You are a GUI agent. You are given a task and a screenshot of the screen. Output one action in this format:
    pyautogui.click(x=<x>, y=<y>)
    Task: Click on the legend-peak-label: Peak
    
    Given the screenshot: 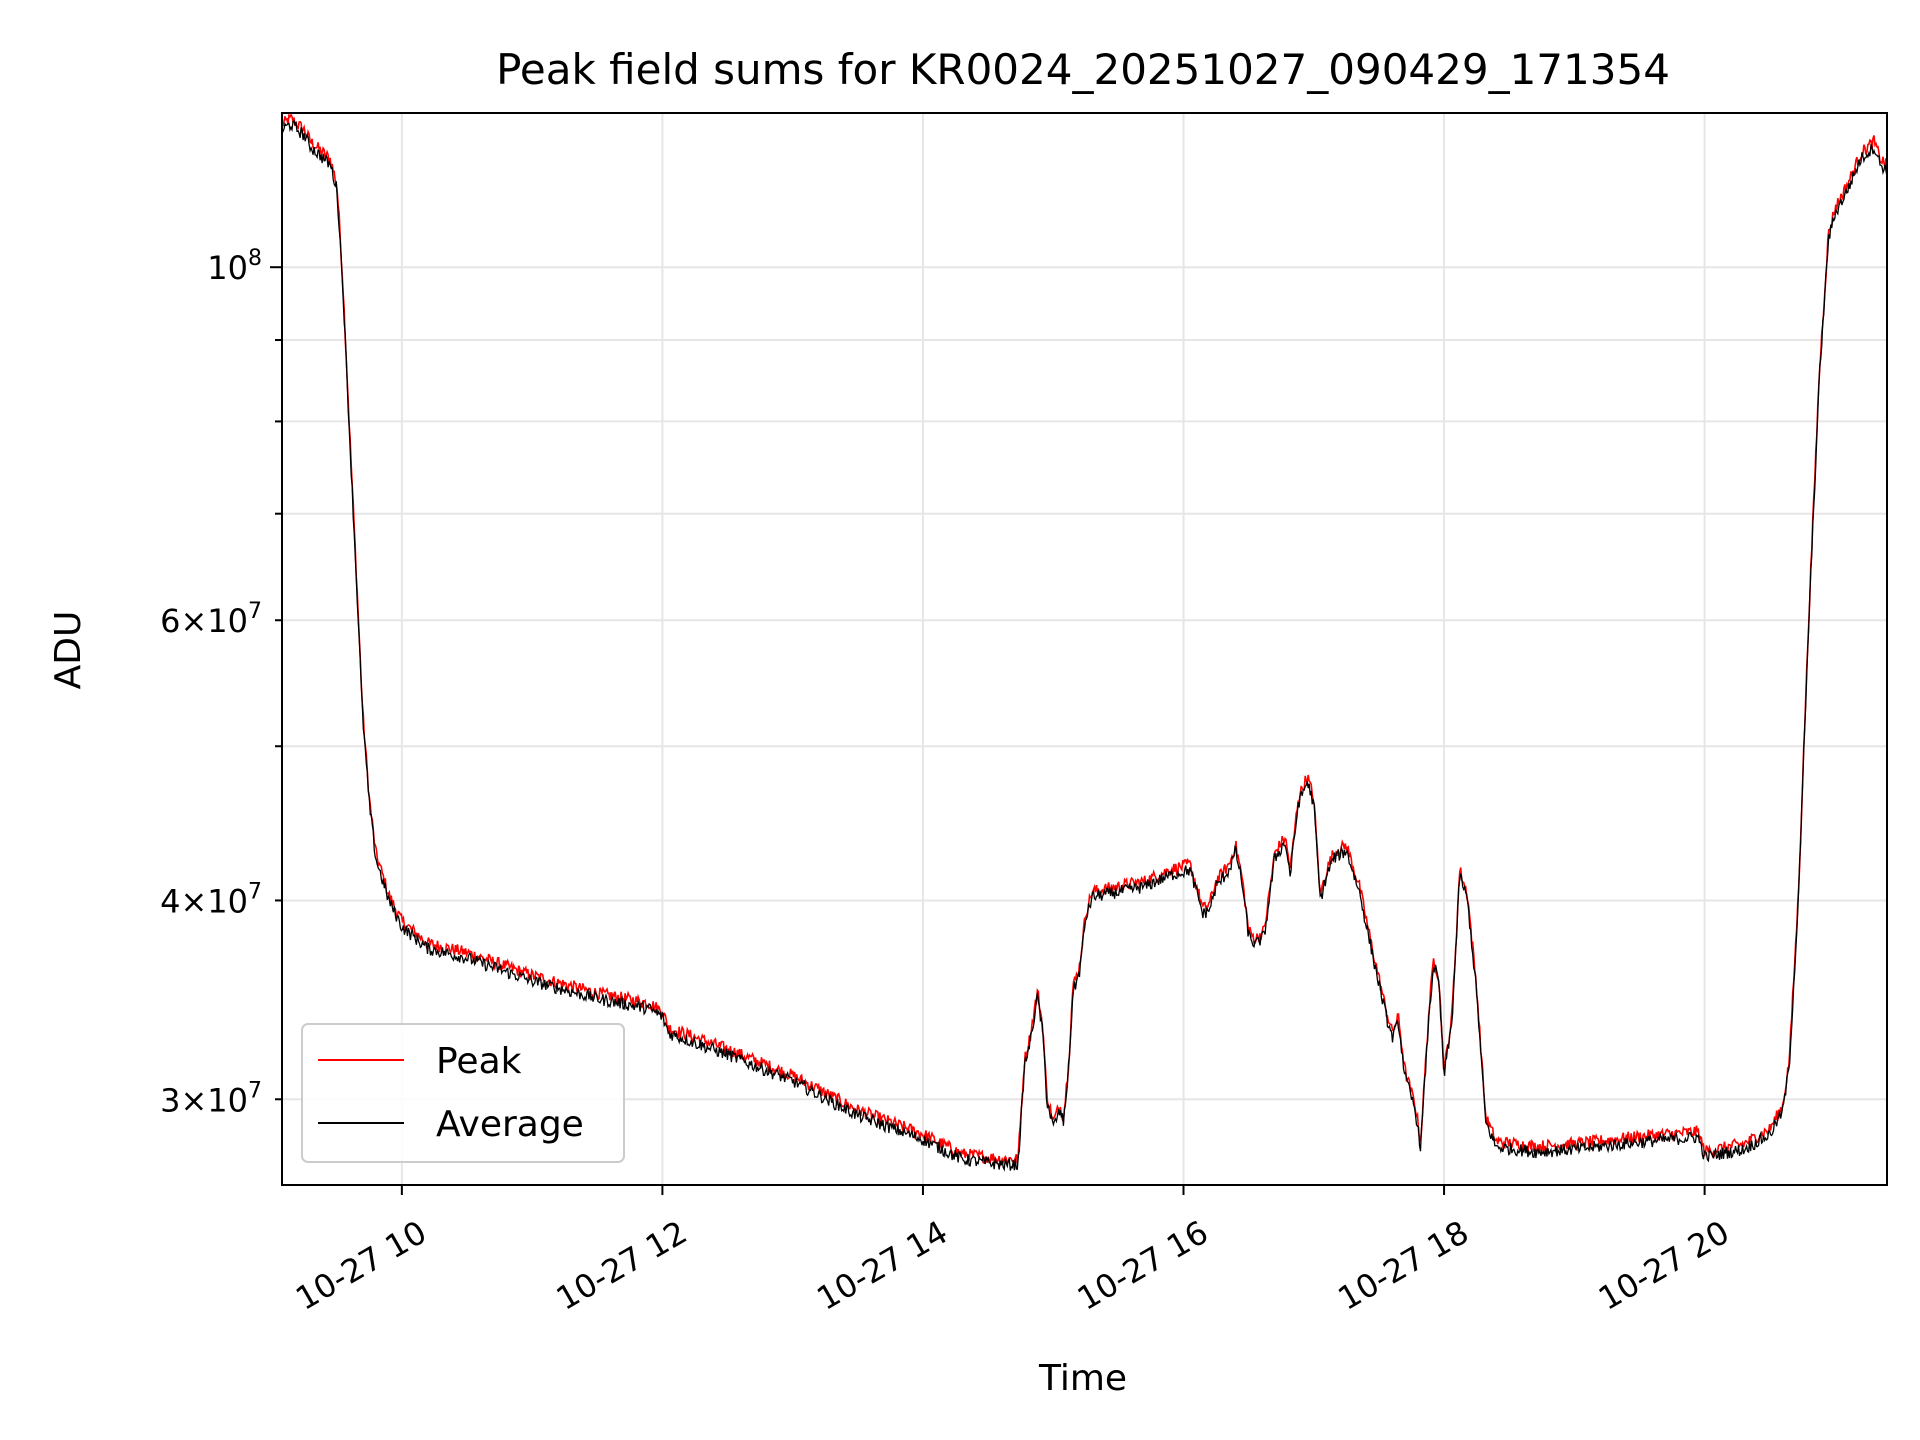 What is the action you would take?
    pyautogui.click(x=479, y=1061)
    